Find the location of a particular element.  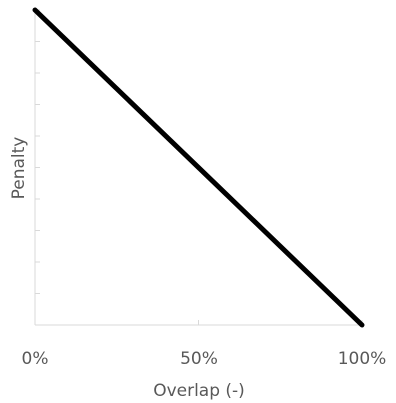

x-tick-label-2: 100% is located at coordinates (362, 359).